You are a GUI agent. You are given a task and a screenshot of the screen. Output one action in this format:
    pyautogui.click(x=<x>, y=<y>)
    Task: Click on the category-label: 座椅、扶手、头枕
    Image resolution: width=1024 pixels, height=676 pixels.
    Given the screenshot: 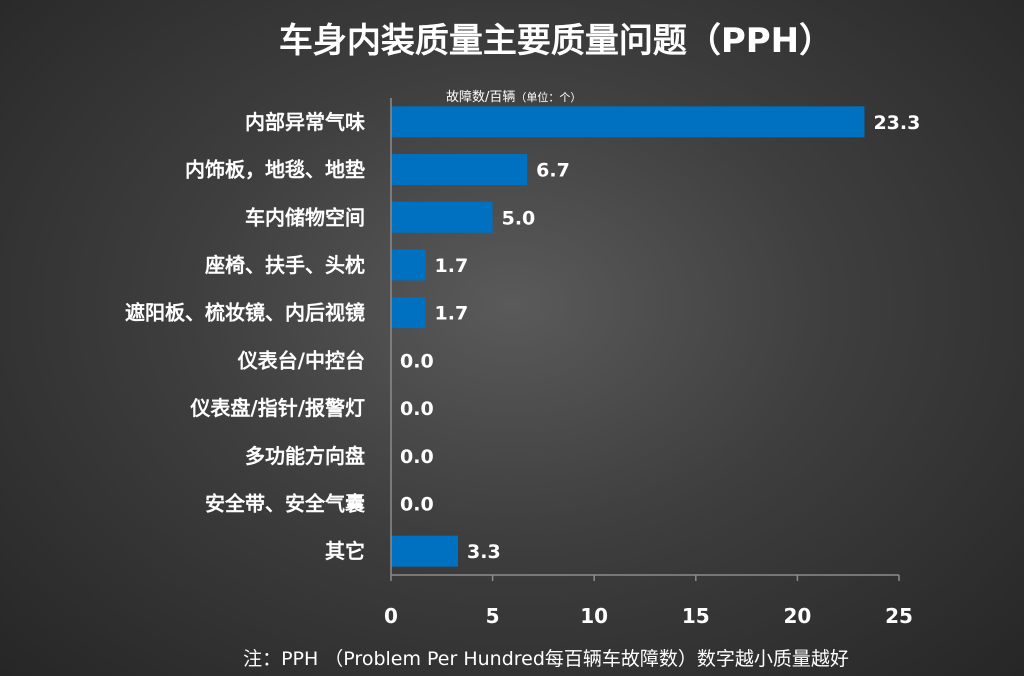 What is the action you would take?
    pyautogui.click(x=285, y=265)
    